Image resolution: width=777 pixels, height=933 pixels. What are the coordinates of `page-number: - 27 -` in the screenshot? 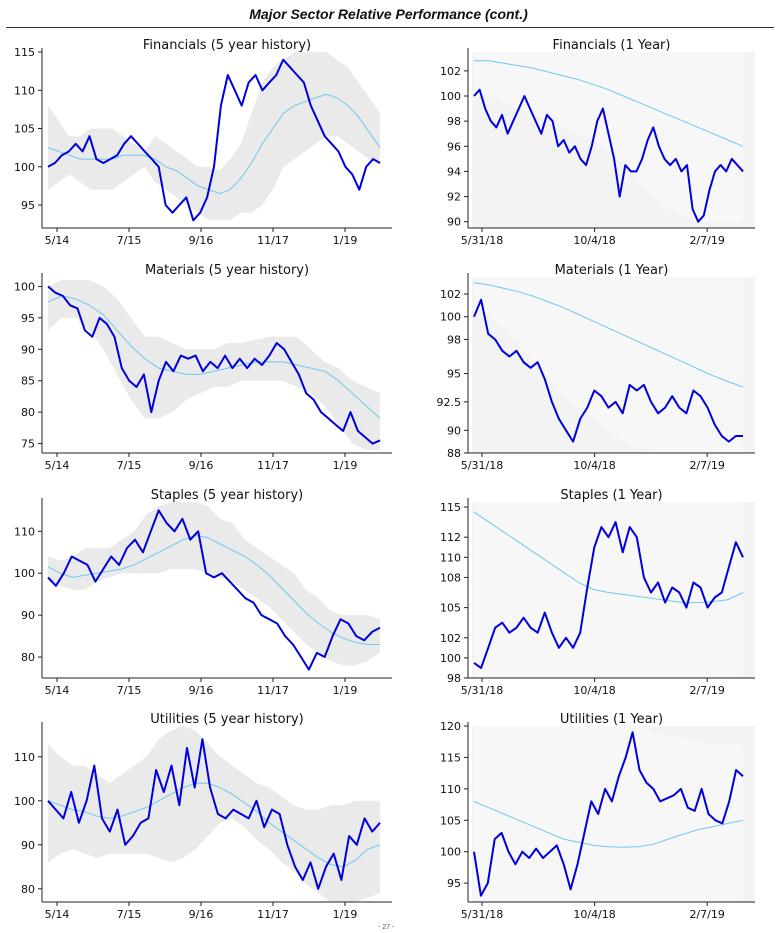 It's located at (386, 927).